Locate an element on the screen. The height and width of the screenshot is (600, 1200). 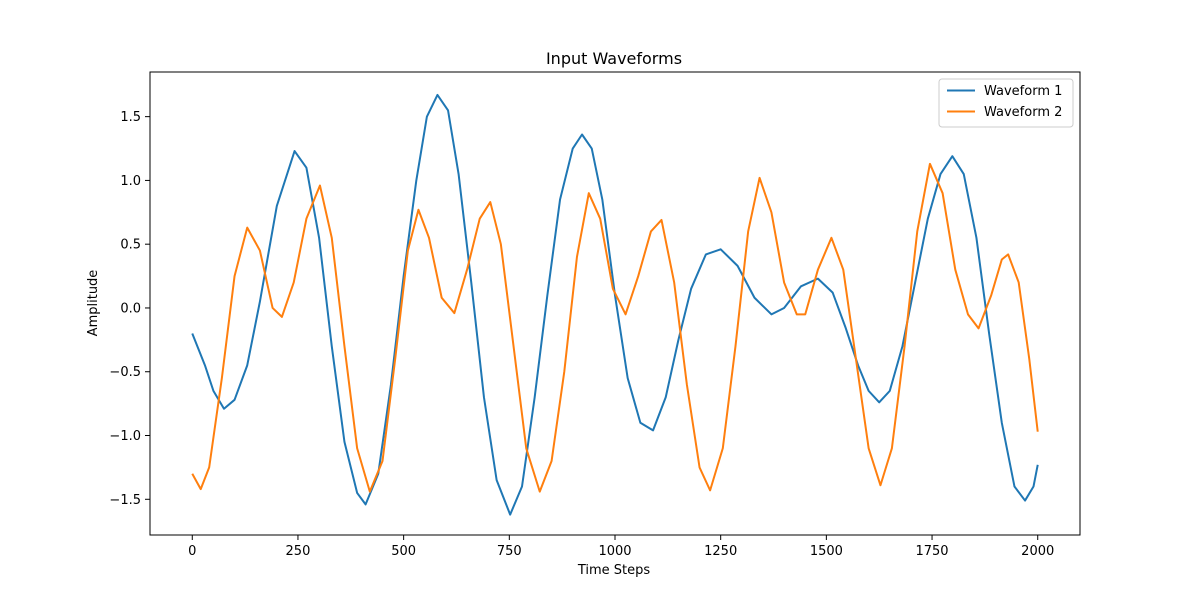
y-tick-label: 0.5 is located at coordinates (130, 245).